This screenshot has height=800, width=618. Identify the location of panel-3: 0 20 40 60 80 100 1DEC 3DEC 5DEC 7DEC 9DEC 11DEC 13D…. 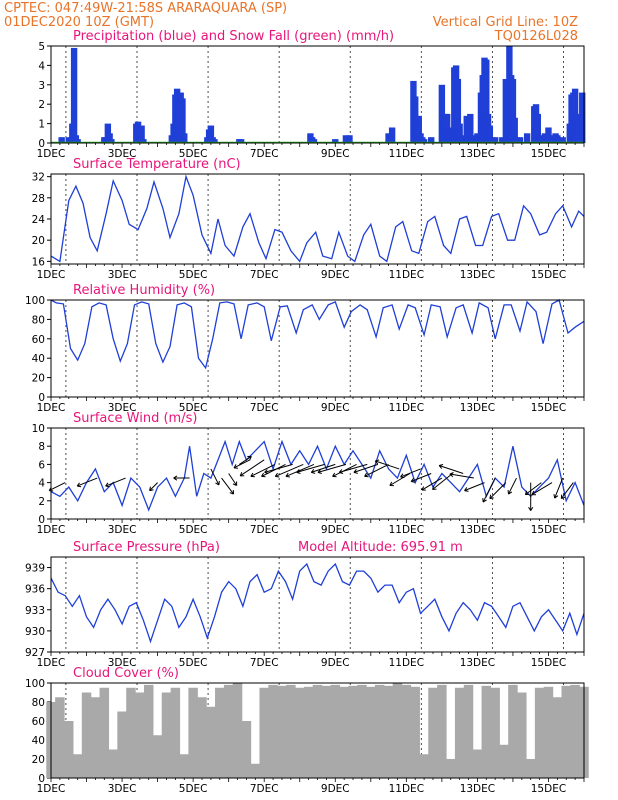
(305, 348).